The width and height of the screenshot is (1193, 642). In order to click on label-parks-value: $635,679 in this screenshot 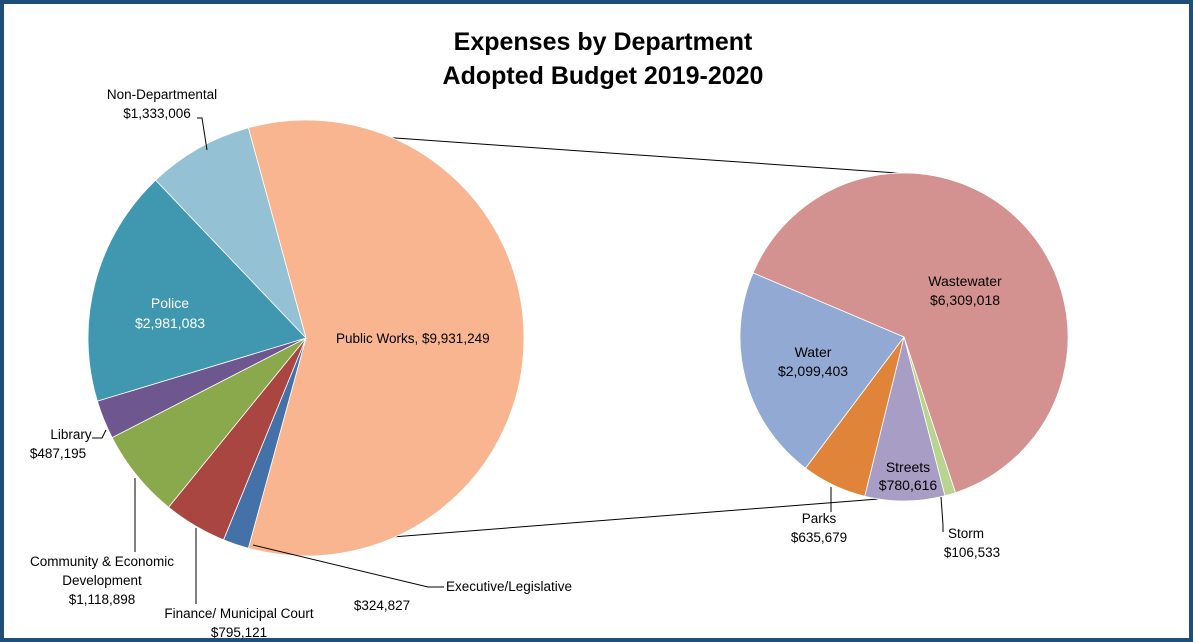, I will do `click(819, 537)`.